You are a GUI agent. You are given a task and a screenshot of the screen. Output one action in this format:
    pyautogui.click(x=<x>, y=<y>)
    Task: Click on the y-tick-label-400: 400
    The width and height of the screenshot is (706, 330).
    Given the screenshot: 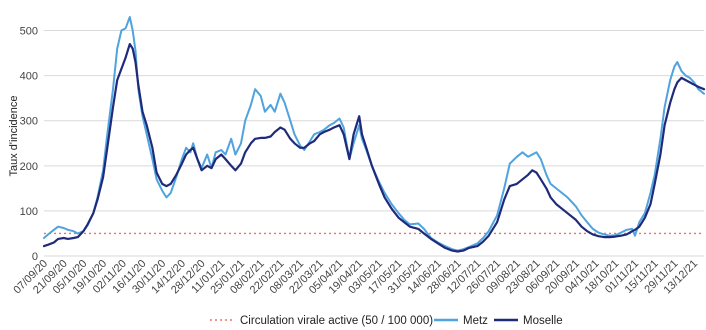 What is the action you would take?
    pyautogui.click(x=29, y=77)
    